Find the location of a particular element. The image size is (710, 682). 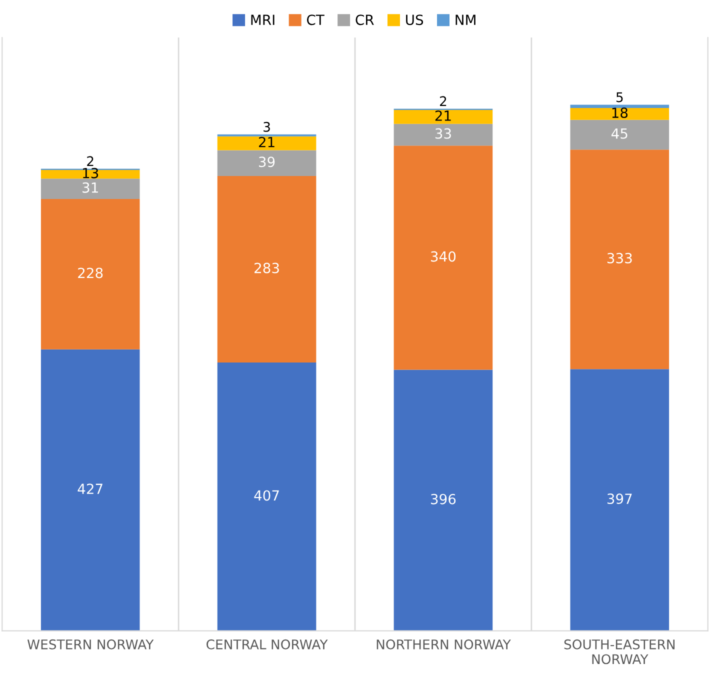

legend-label: CR is located at coordinates (365, 20).